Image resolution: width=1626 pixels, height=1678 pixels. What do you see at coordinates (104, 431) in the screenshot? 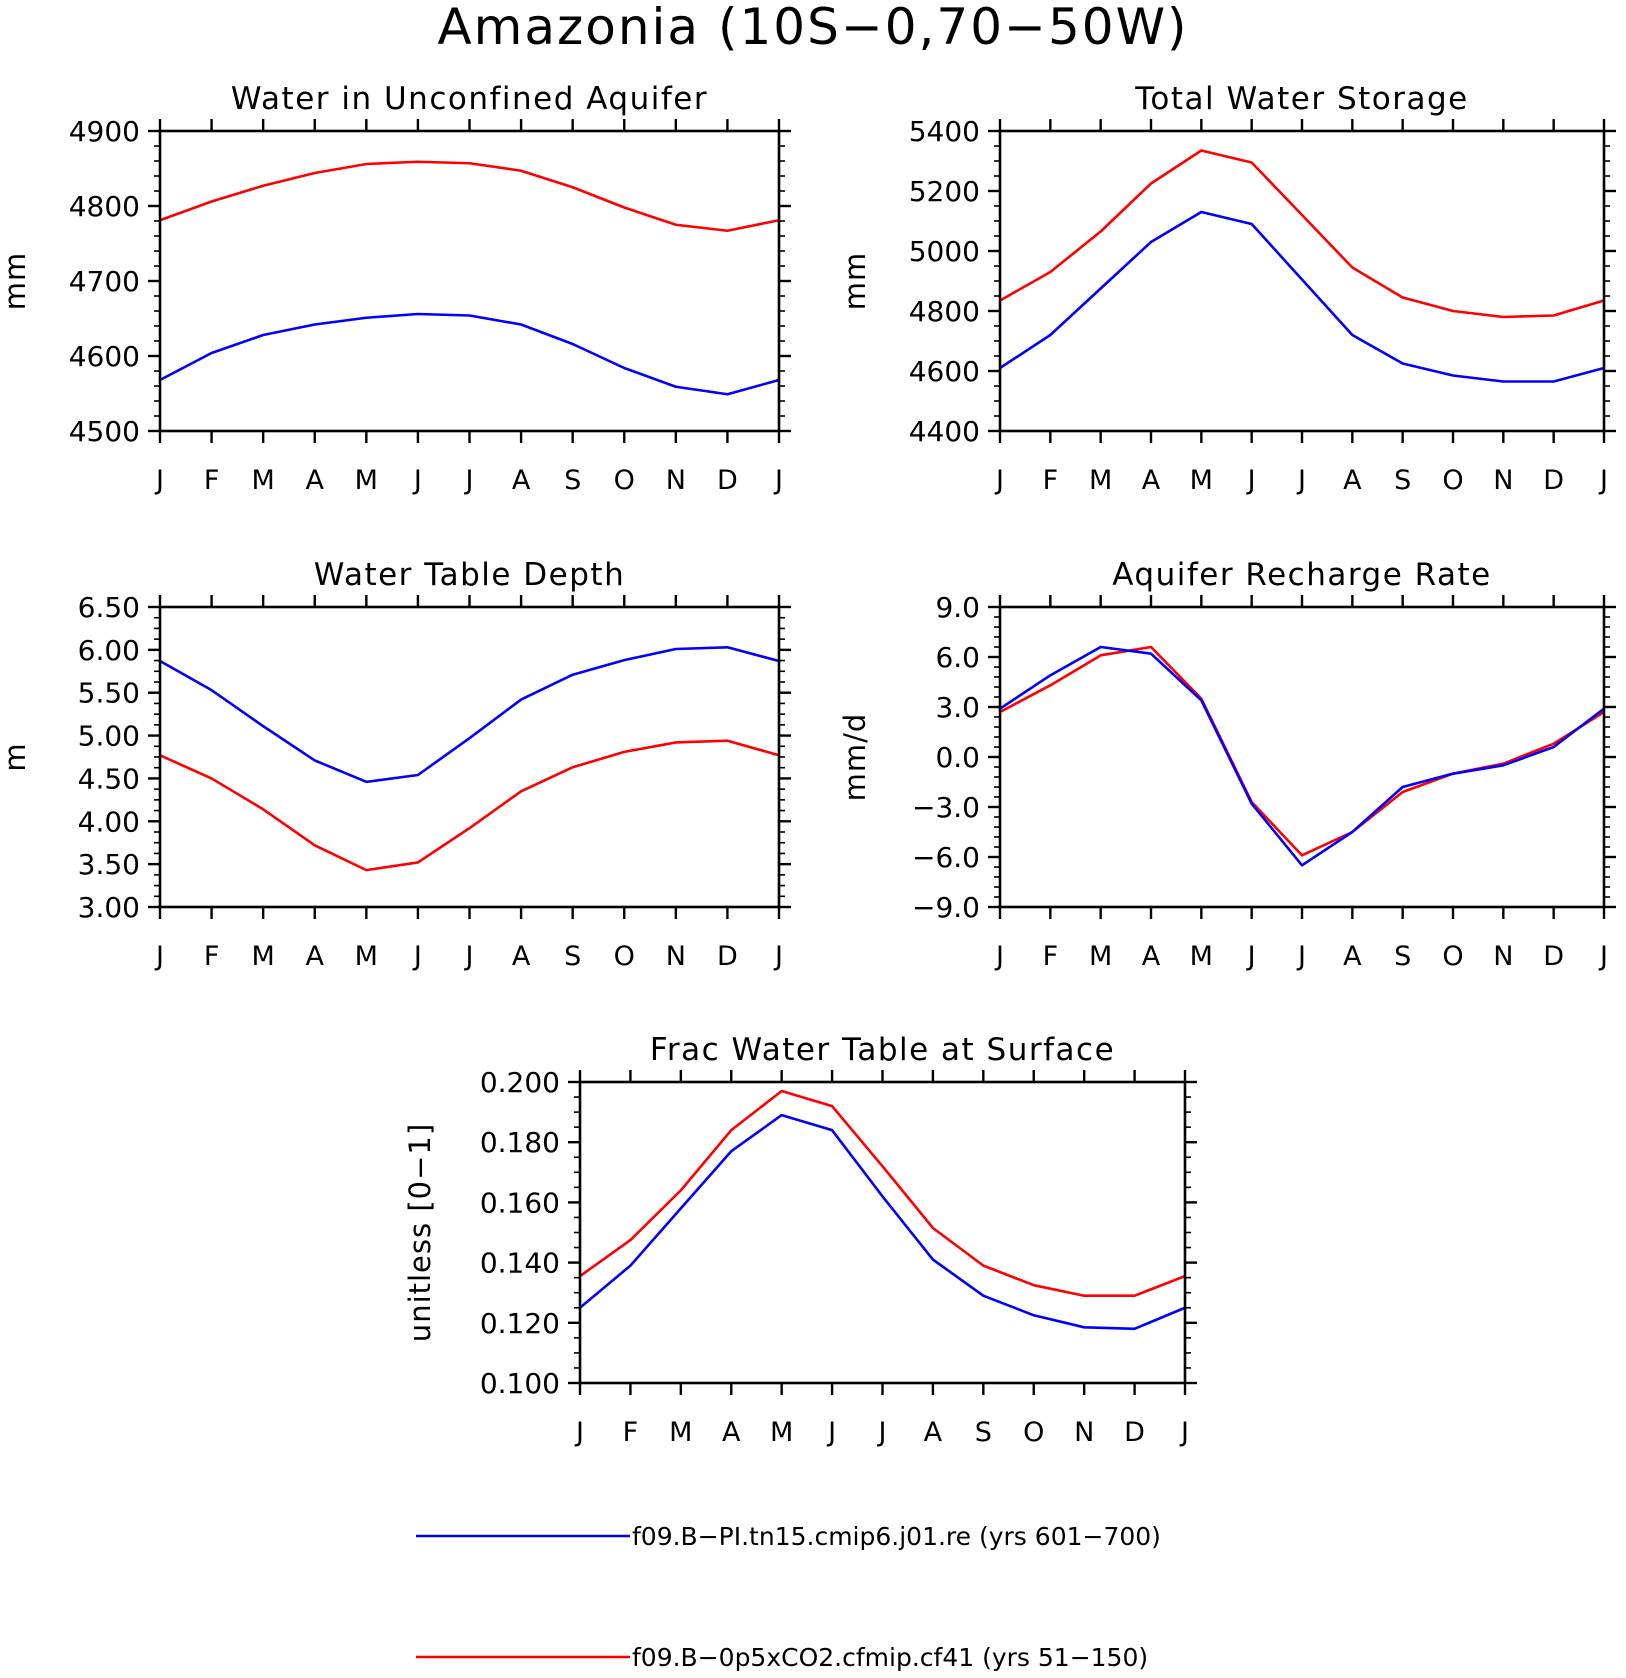
I see `y-tick-label: 4500` at bounding box center [104, 431].